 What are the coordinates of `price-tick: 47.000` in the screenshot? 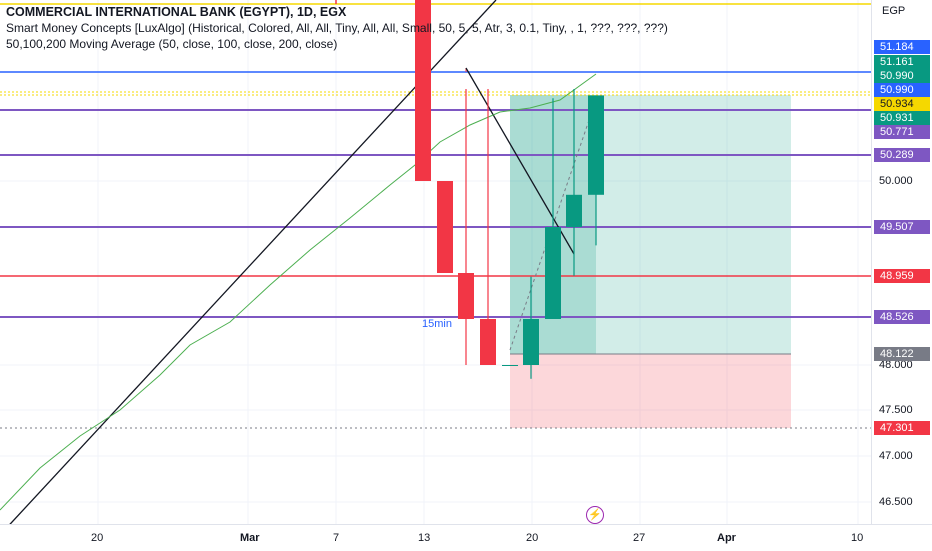 It's located at (896, 456).